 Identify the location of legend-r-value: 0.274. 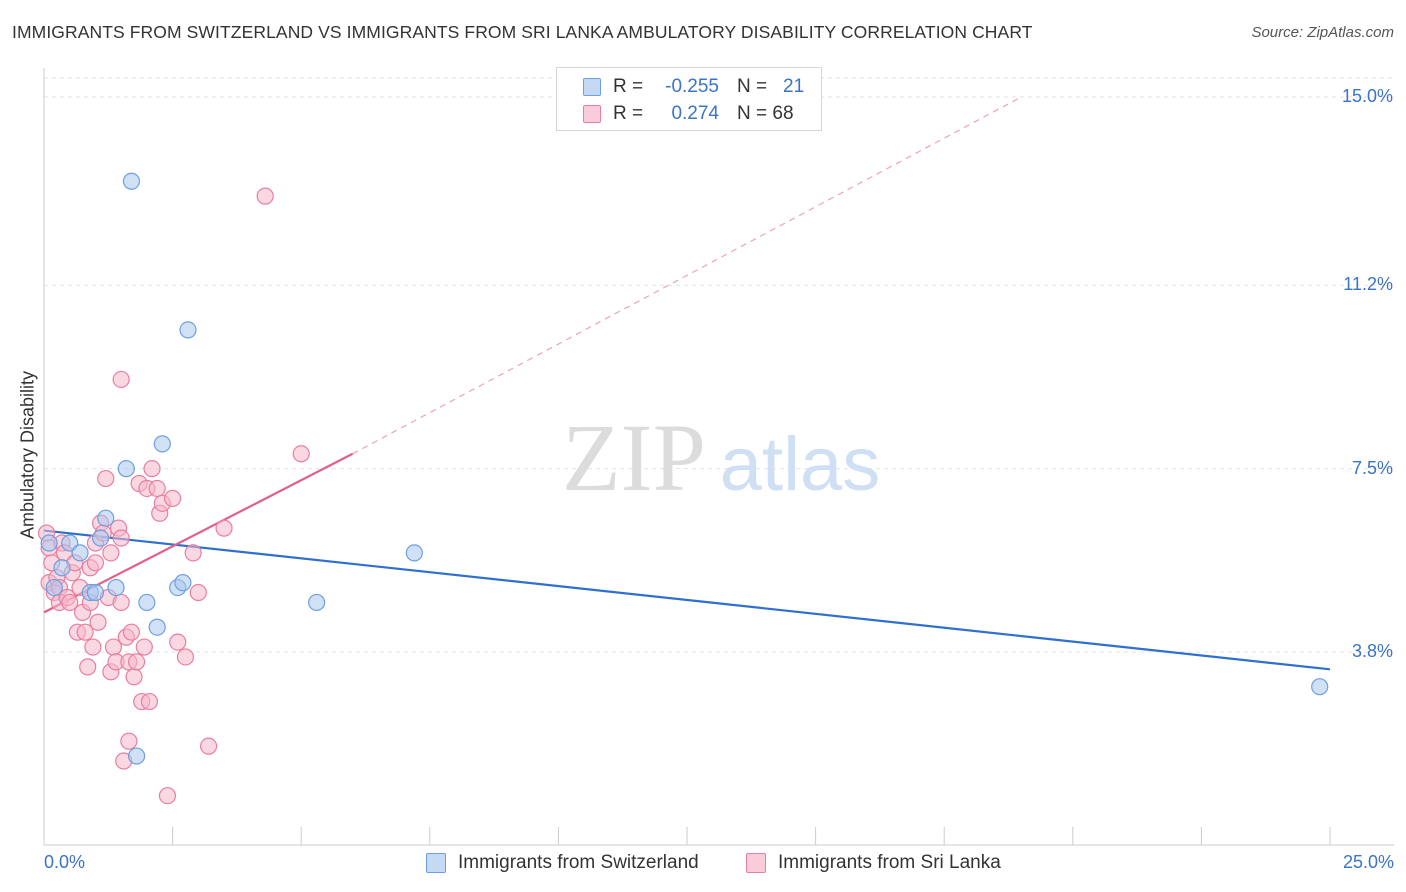
(695, 113).